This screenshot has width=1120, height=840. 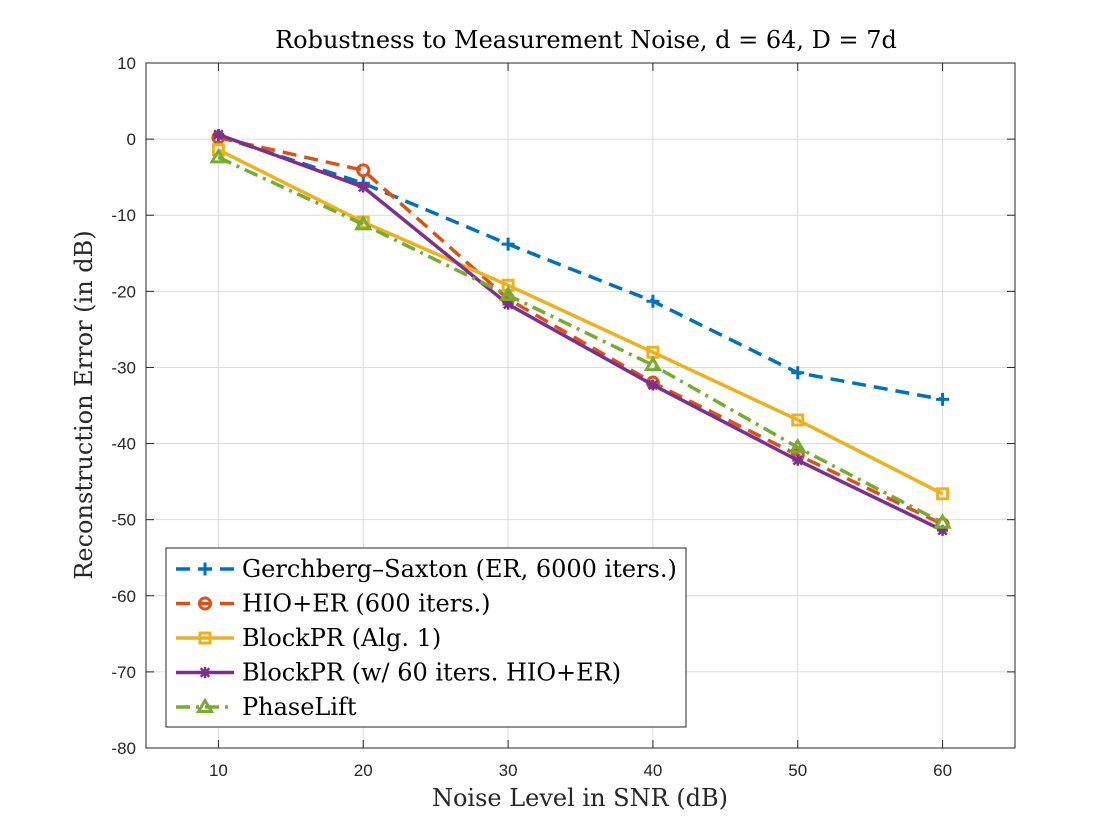 I want to click on x-tick-label: 20, so click(x=363, y=770).